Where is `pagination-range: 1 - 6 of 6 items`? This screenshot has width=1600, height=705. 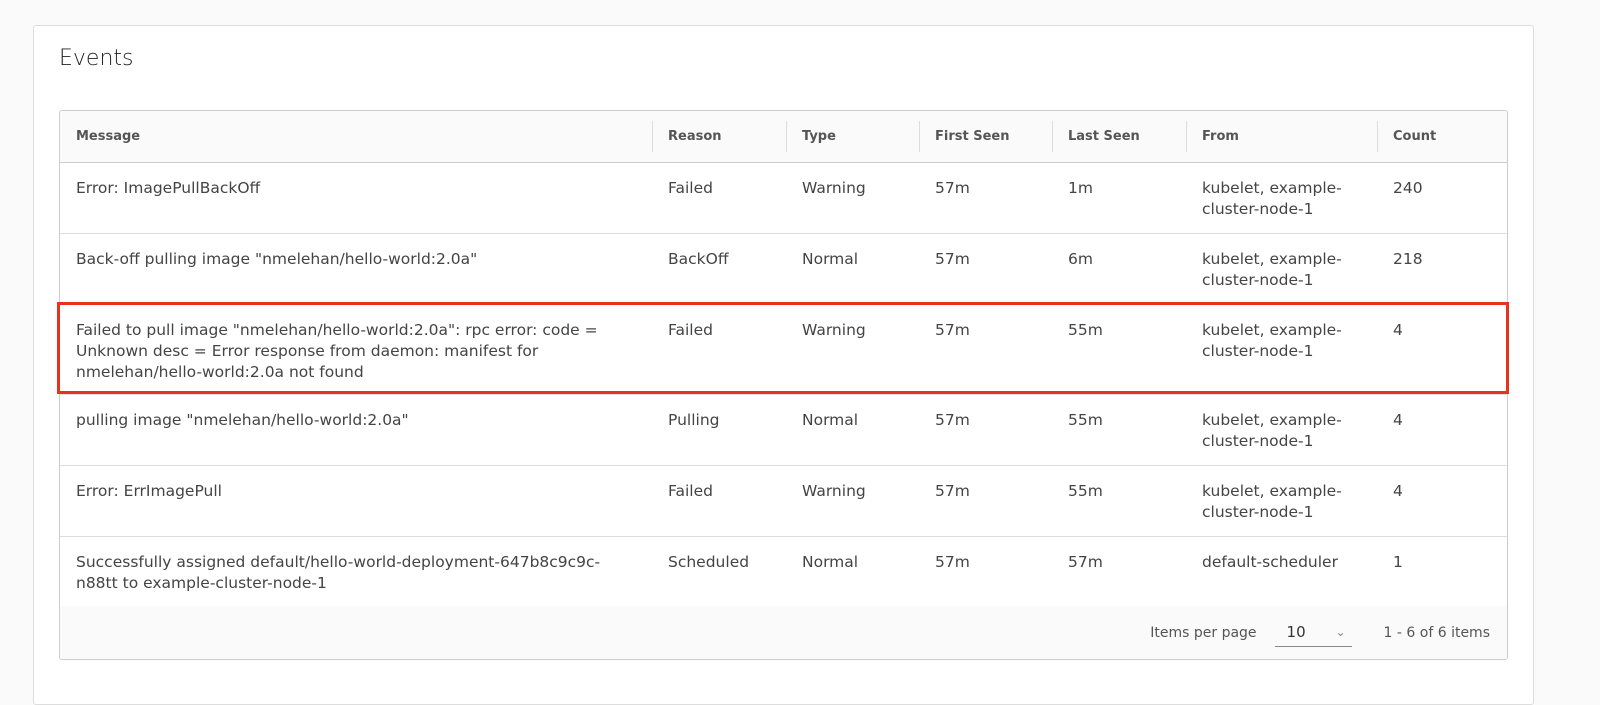 pagination-range: 1 - 6 of 6 items is located at coordinates (1436, 632).